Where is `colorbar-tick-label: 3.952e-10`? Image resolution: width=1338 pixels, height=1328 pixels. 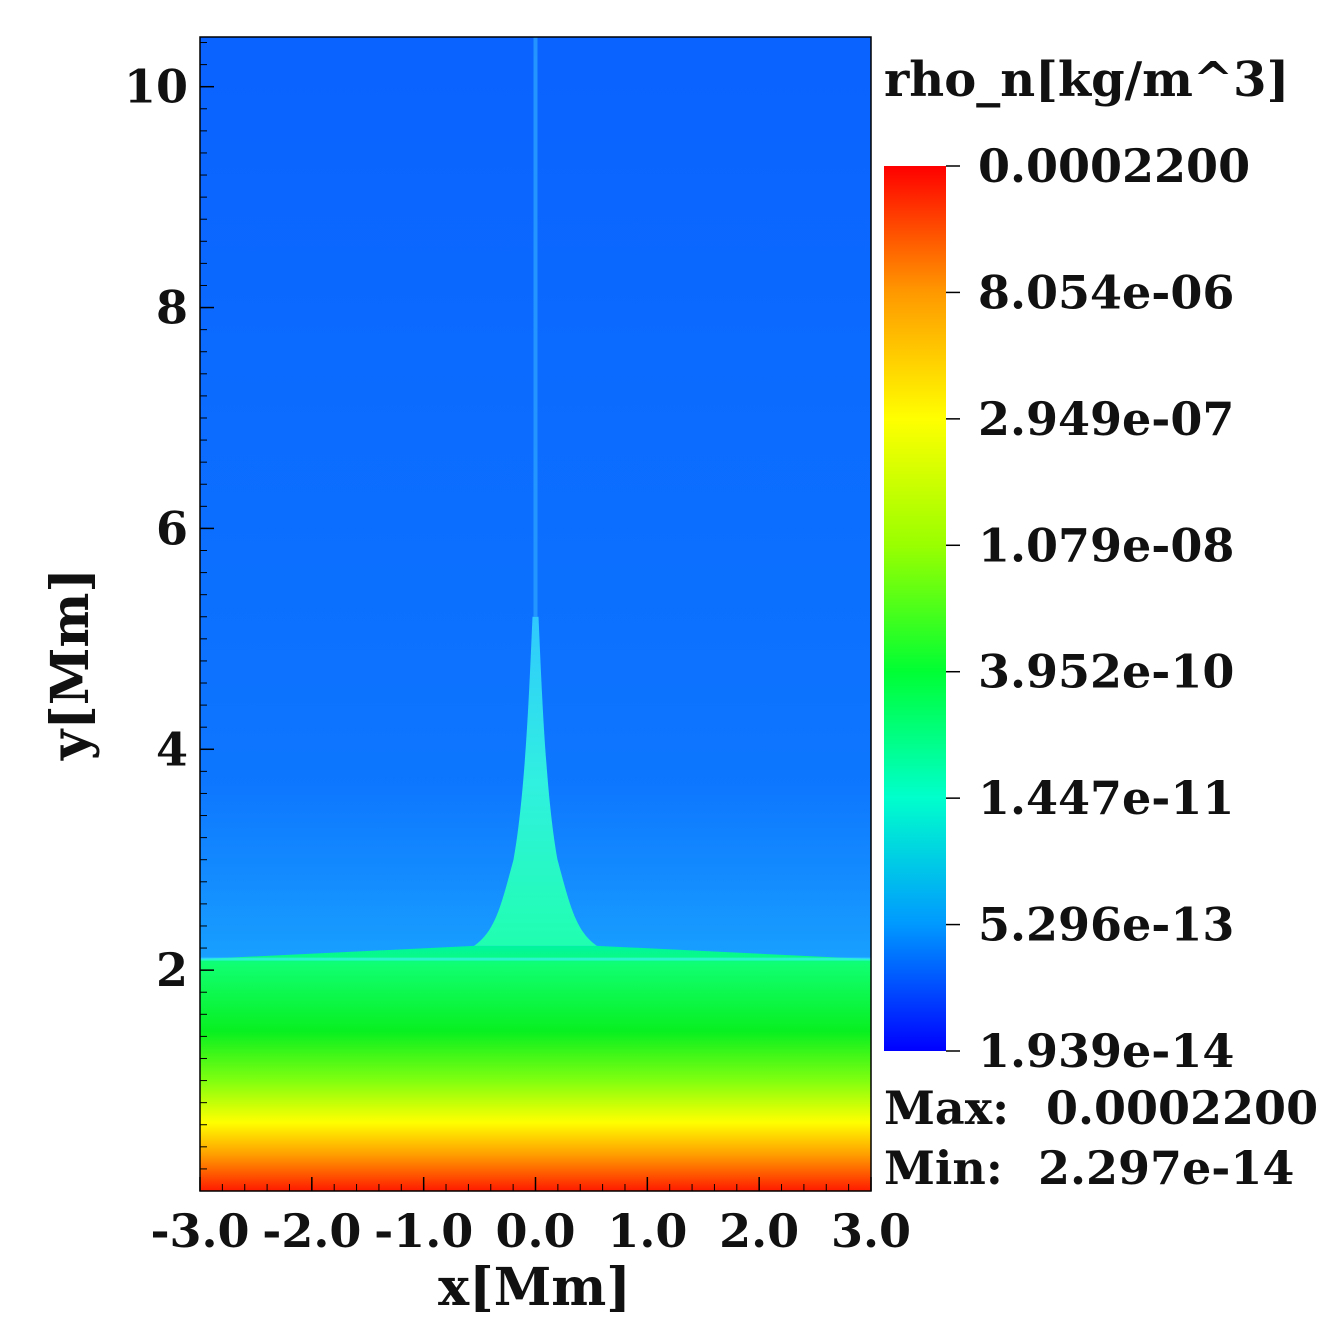
colorbar-tick-label: 3.952e-10 is located at coordinates (1106, 672).